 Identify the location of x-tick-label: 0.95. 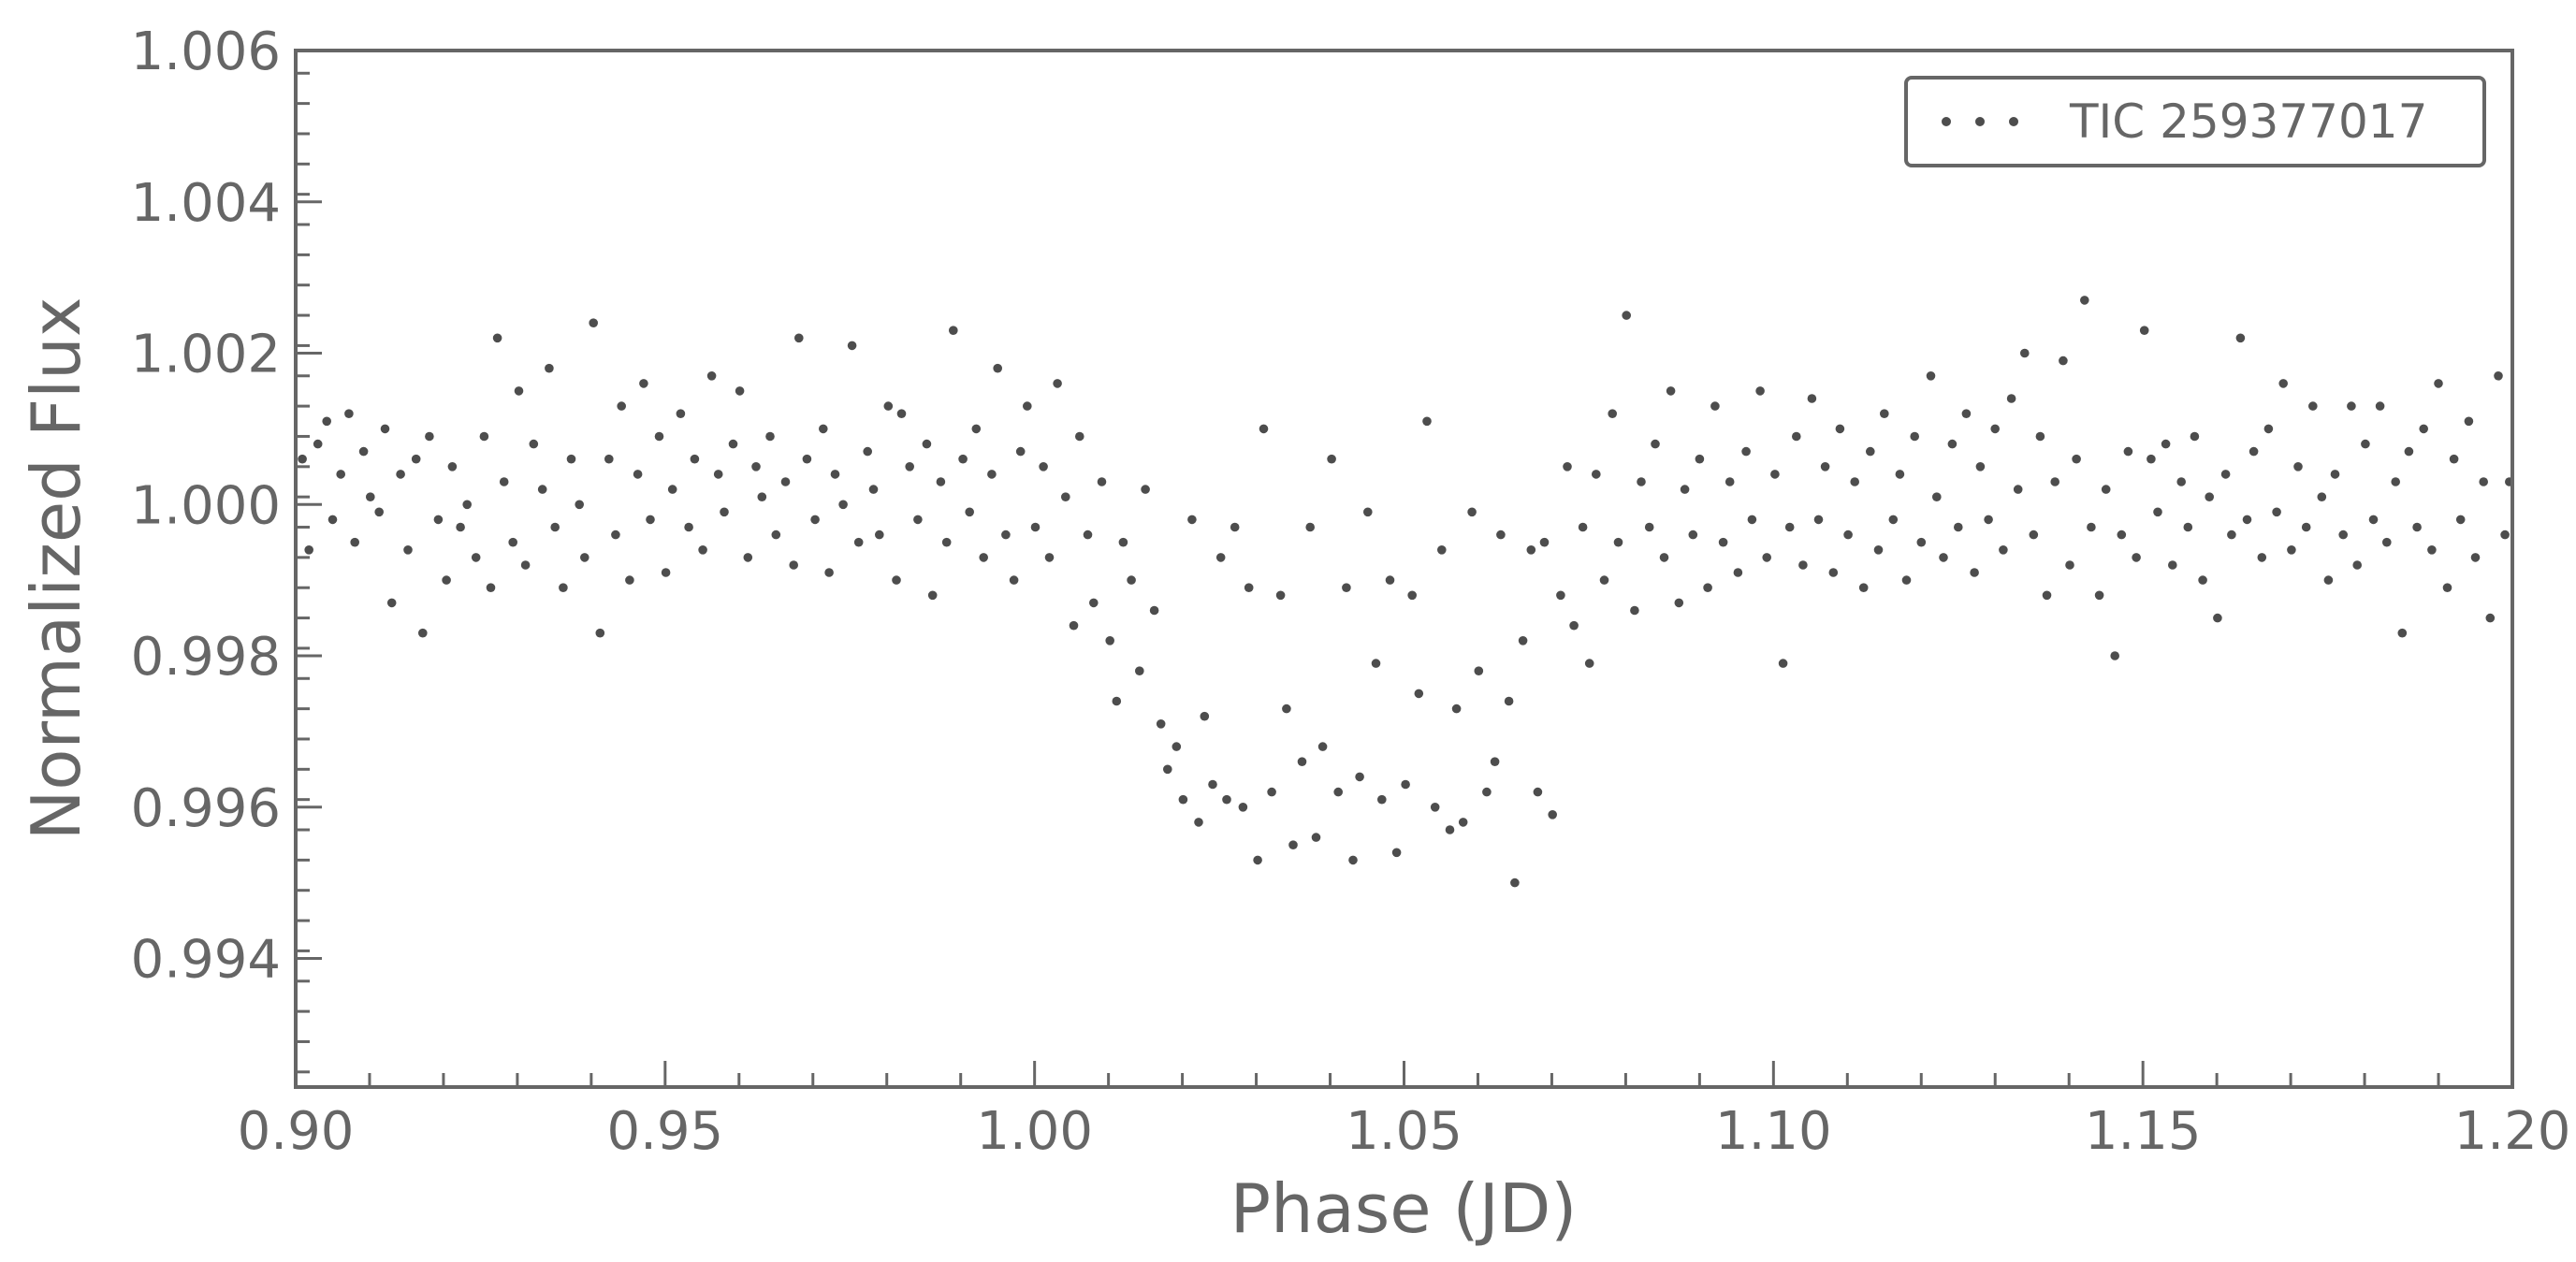
(664, 1131).